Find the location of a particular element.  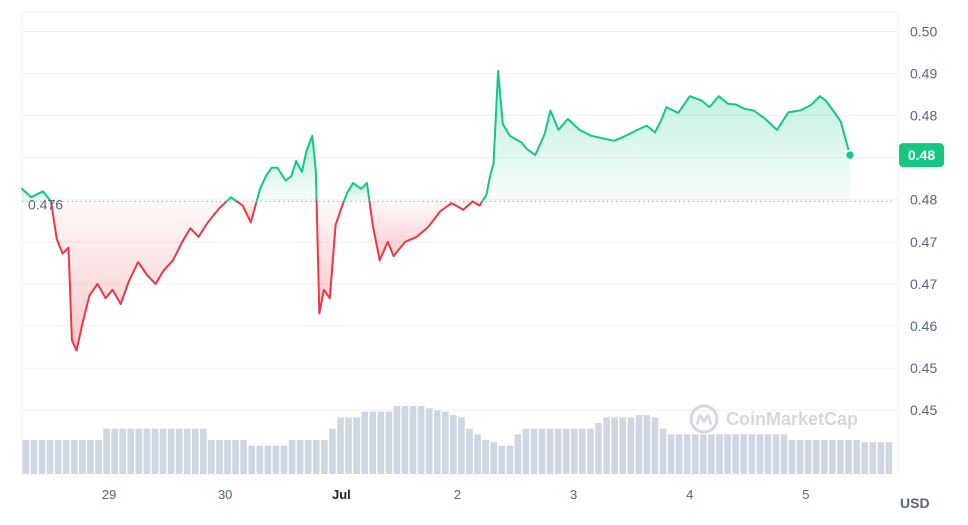

area-down is located at coordinates (421, 231).